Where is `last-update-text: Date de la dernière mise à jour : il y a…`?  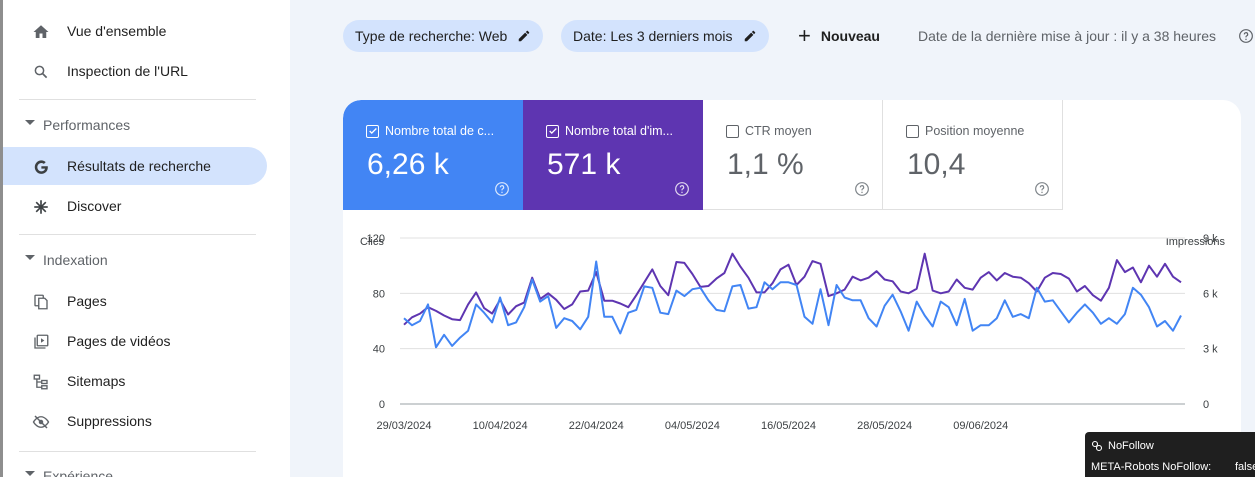 last-update-text: Date de la dernière mise à jour : il y a… is located at coordinates (1067, 36).